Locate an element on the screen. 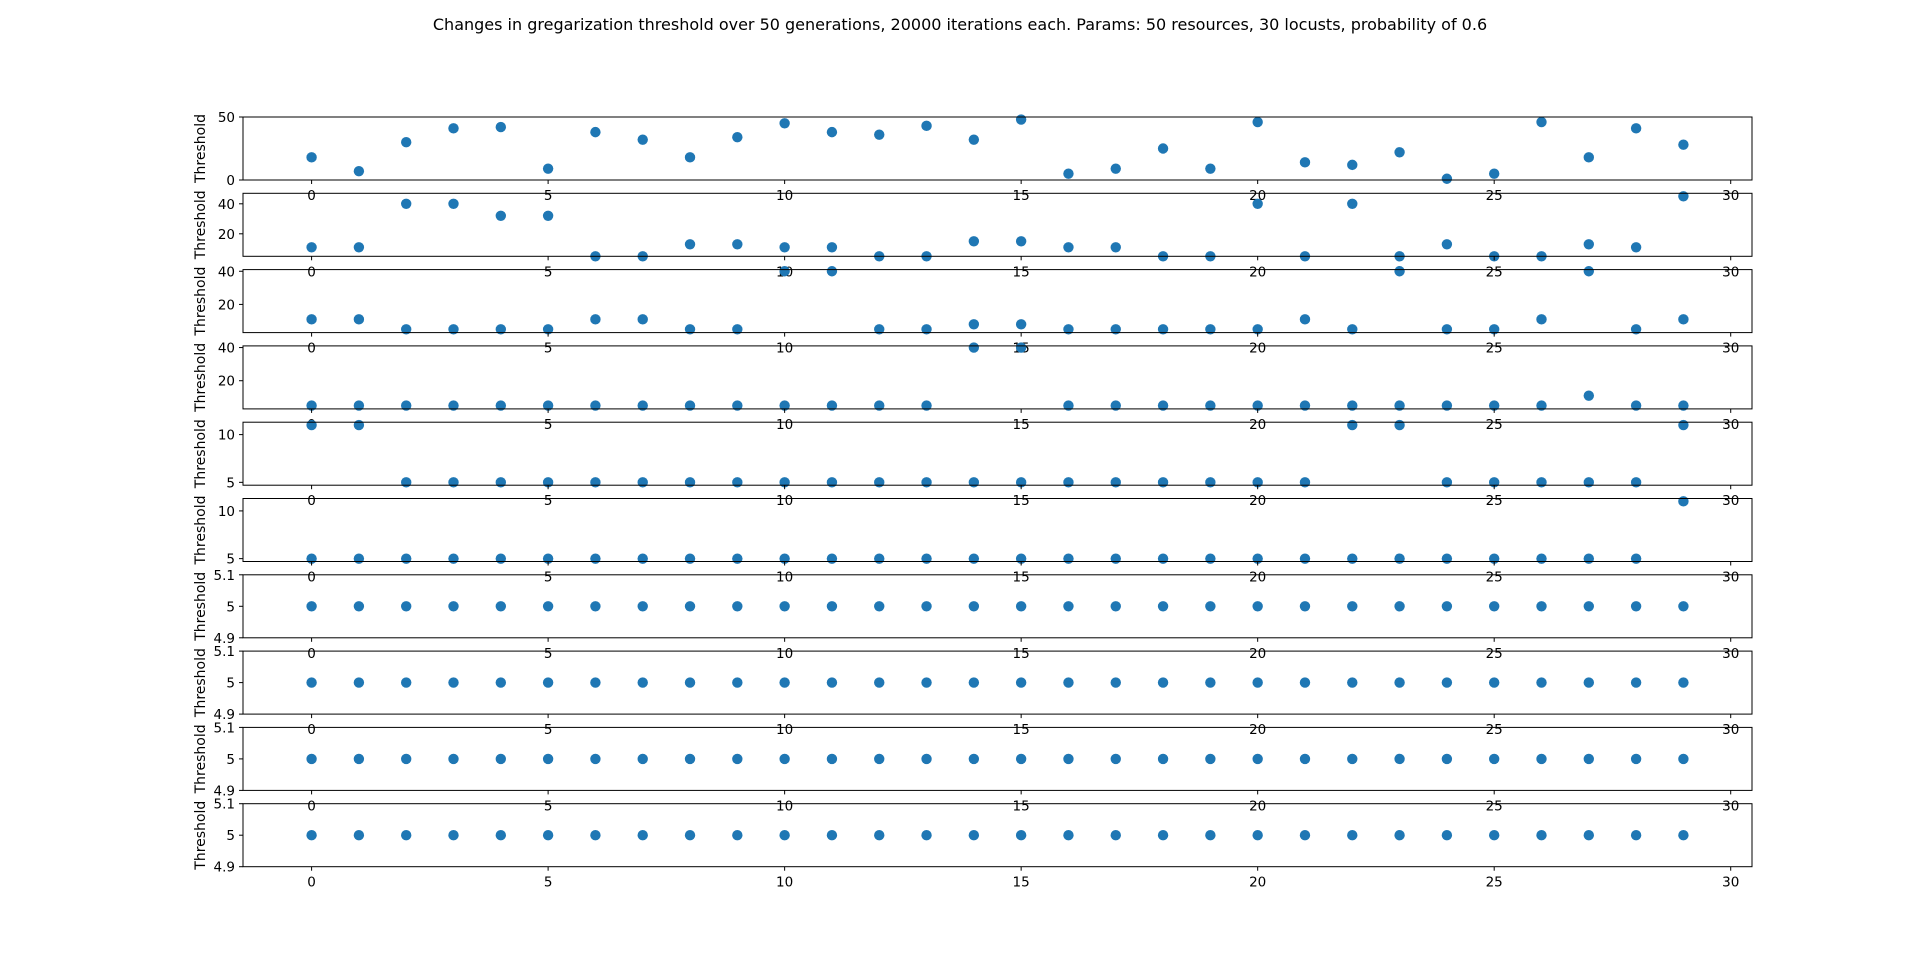 The image size is (1920, 963). subplot-1: 0 50 0 5 10 15 20 25 30 Threshold is located at coordinates (973, 157).